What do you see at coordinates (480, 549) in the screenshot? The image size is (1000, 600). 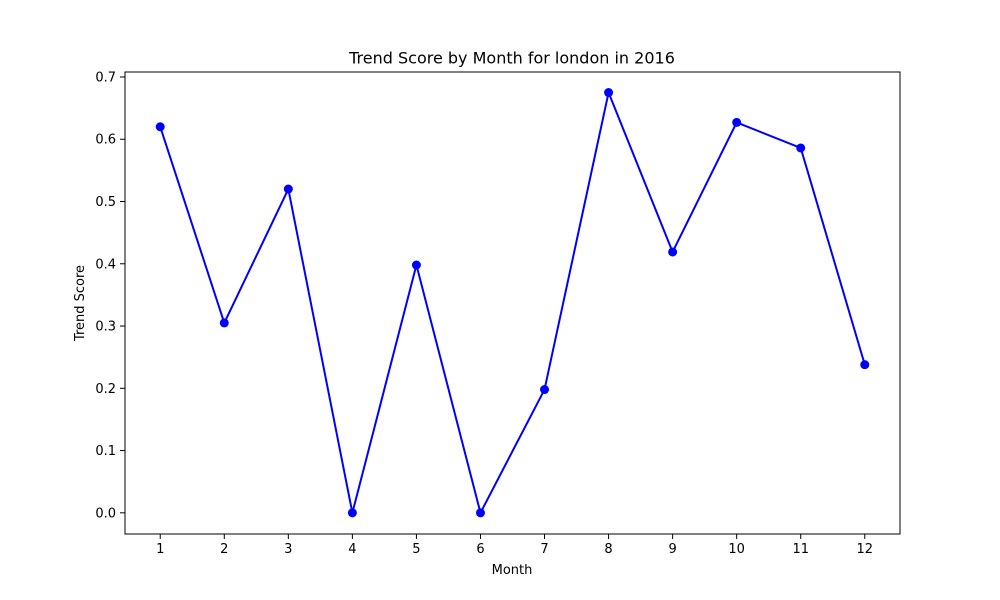 I see `x-tick-label: 6` at bounding box center [480, 549].